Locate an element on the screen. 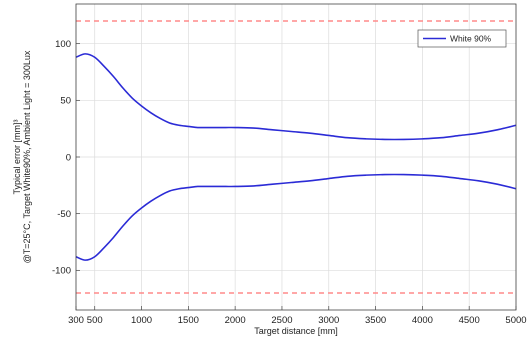 This screenshot has width=532, height=340. y-tick-label-0: 0 is located at coordinates (68, 157).